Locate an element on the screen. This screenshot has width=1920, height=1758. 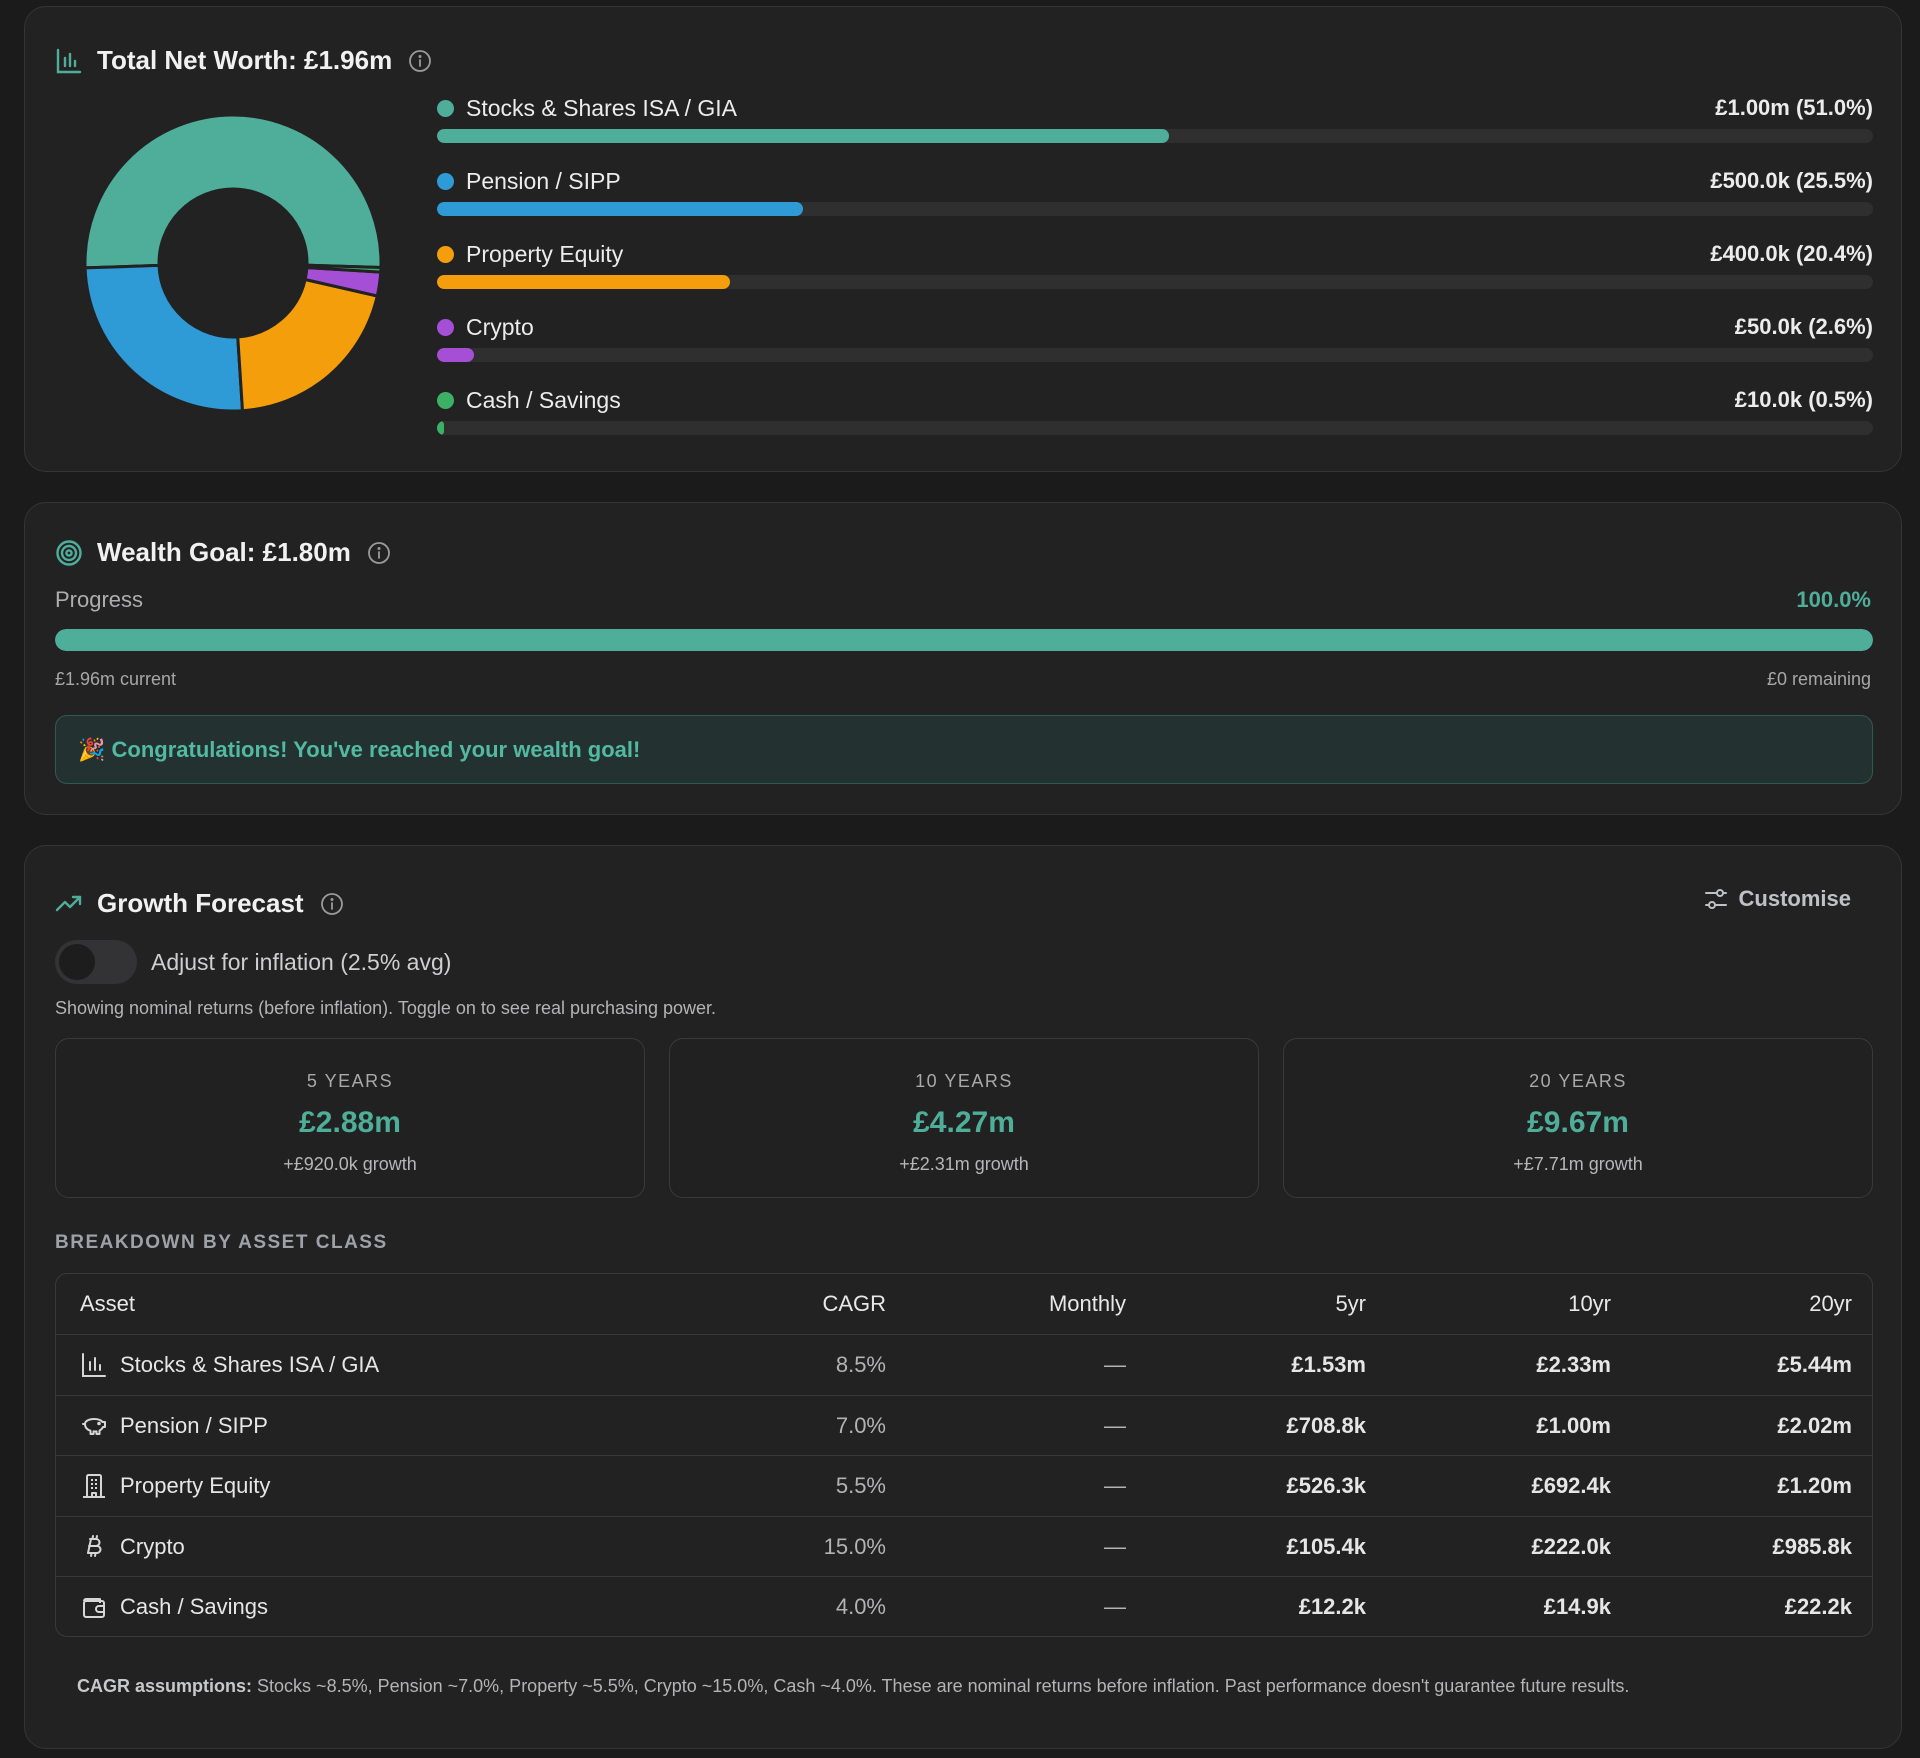
projection-amount: £2.88m is located at coordinates (350, 1122).